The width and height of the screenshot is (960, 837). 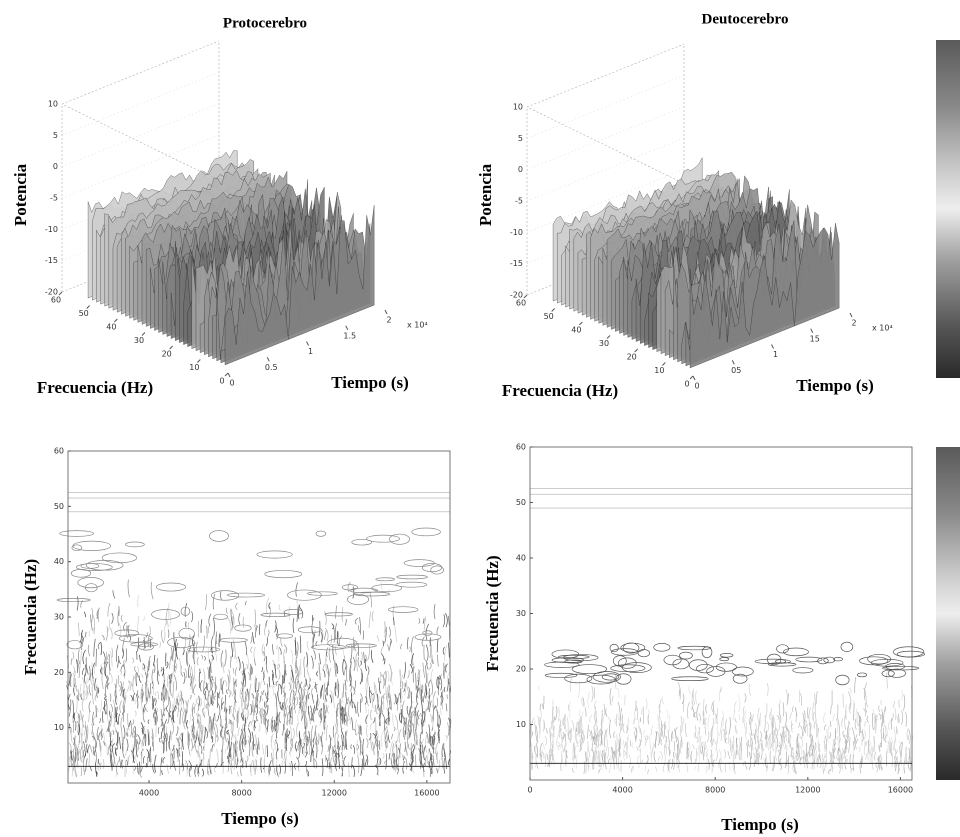 I want to click on colorbar, so click(x=948, y=613).